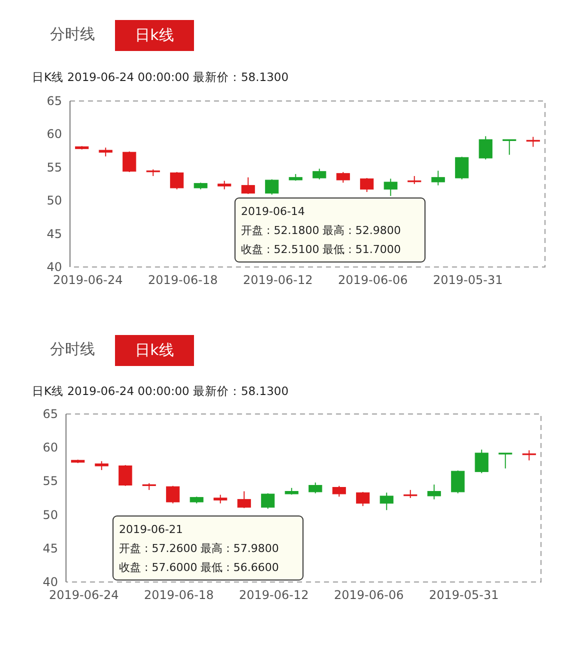 The width and height of the screenshot is (568, 650). Describe the element at coordinates (321, 230) in the screenshot. I see `annotation: 开盘 : 52.1800 最高 : 52.9800` at that location.